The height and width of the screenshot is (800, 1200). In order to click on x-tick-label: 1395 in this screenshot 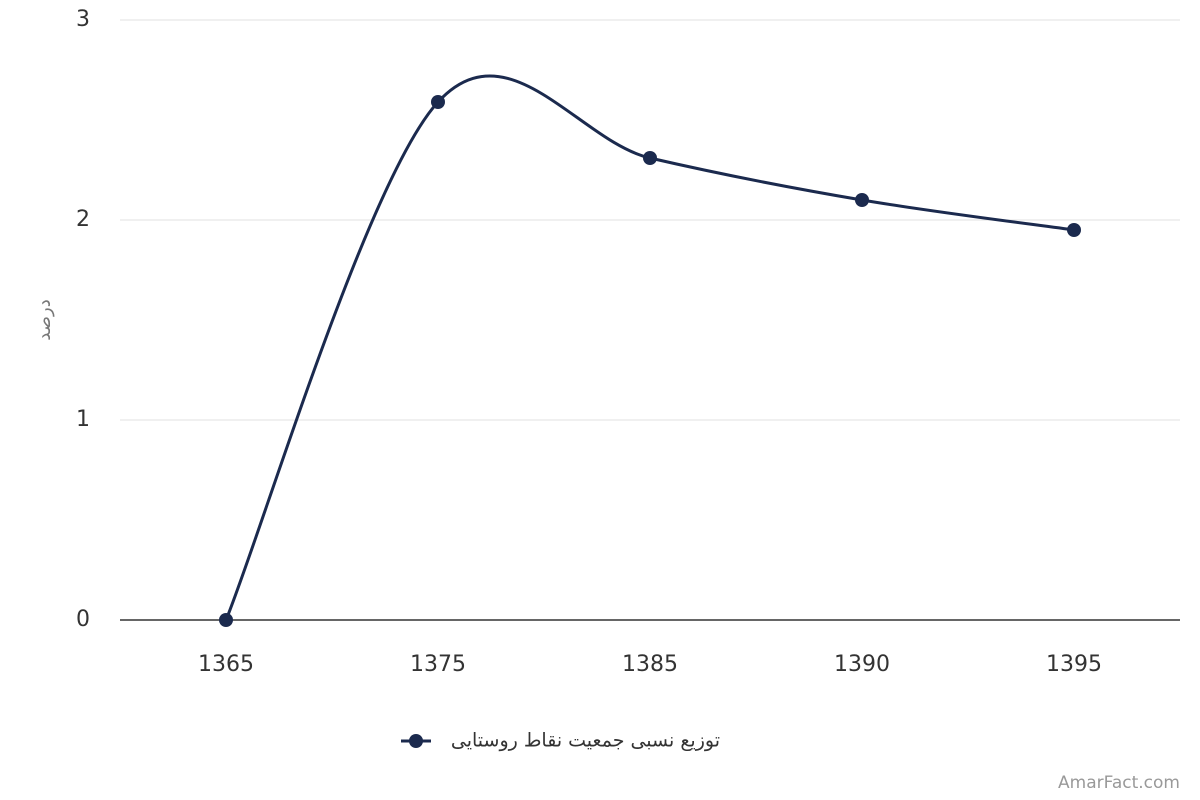, I will do `click(1074, 664)`.